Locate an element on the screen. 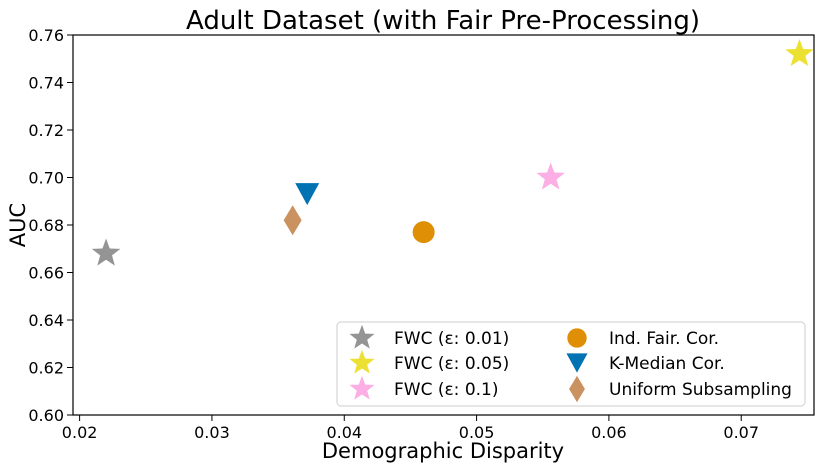 The width and height of the screenshot is (822, 470). legend-label: FWC (ε: 0.1) is located at coordinates (446, 390).